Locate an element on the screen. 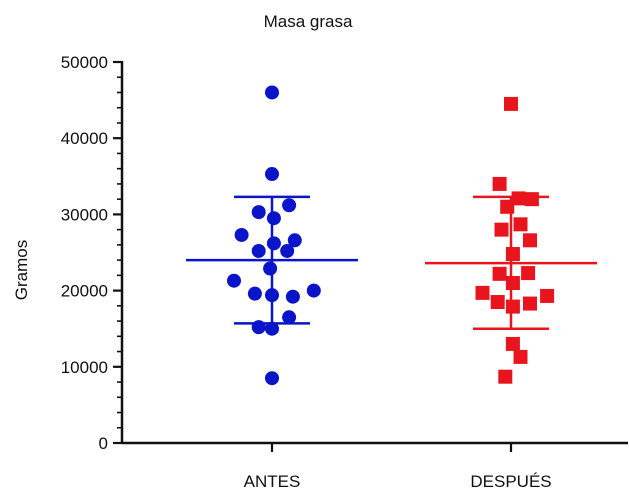 The image size is (629, 490). y-tick-label: 0 is located at coordinates (103, 443).